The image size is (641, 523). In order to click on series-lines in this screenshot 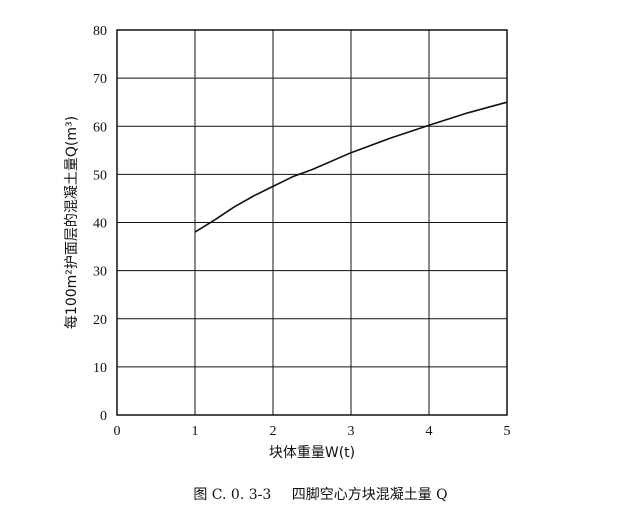, I will do `click(351, 167)`.